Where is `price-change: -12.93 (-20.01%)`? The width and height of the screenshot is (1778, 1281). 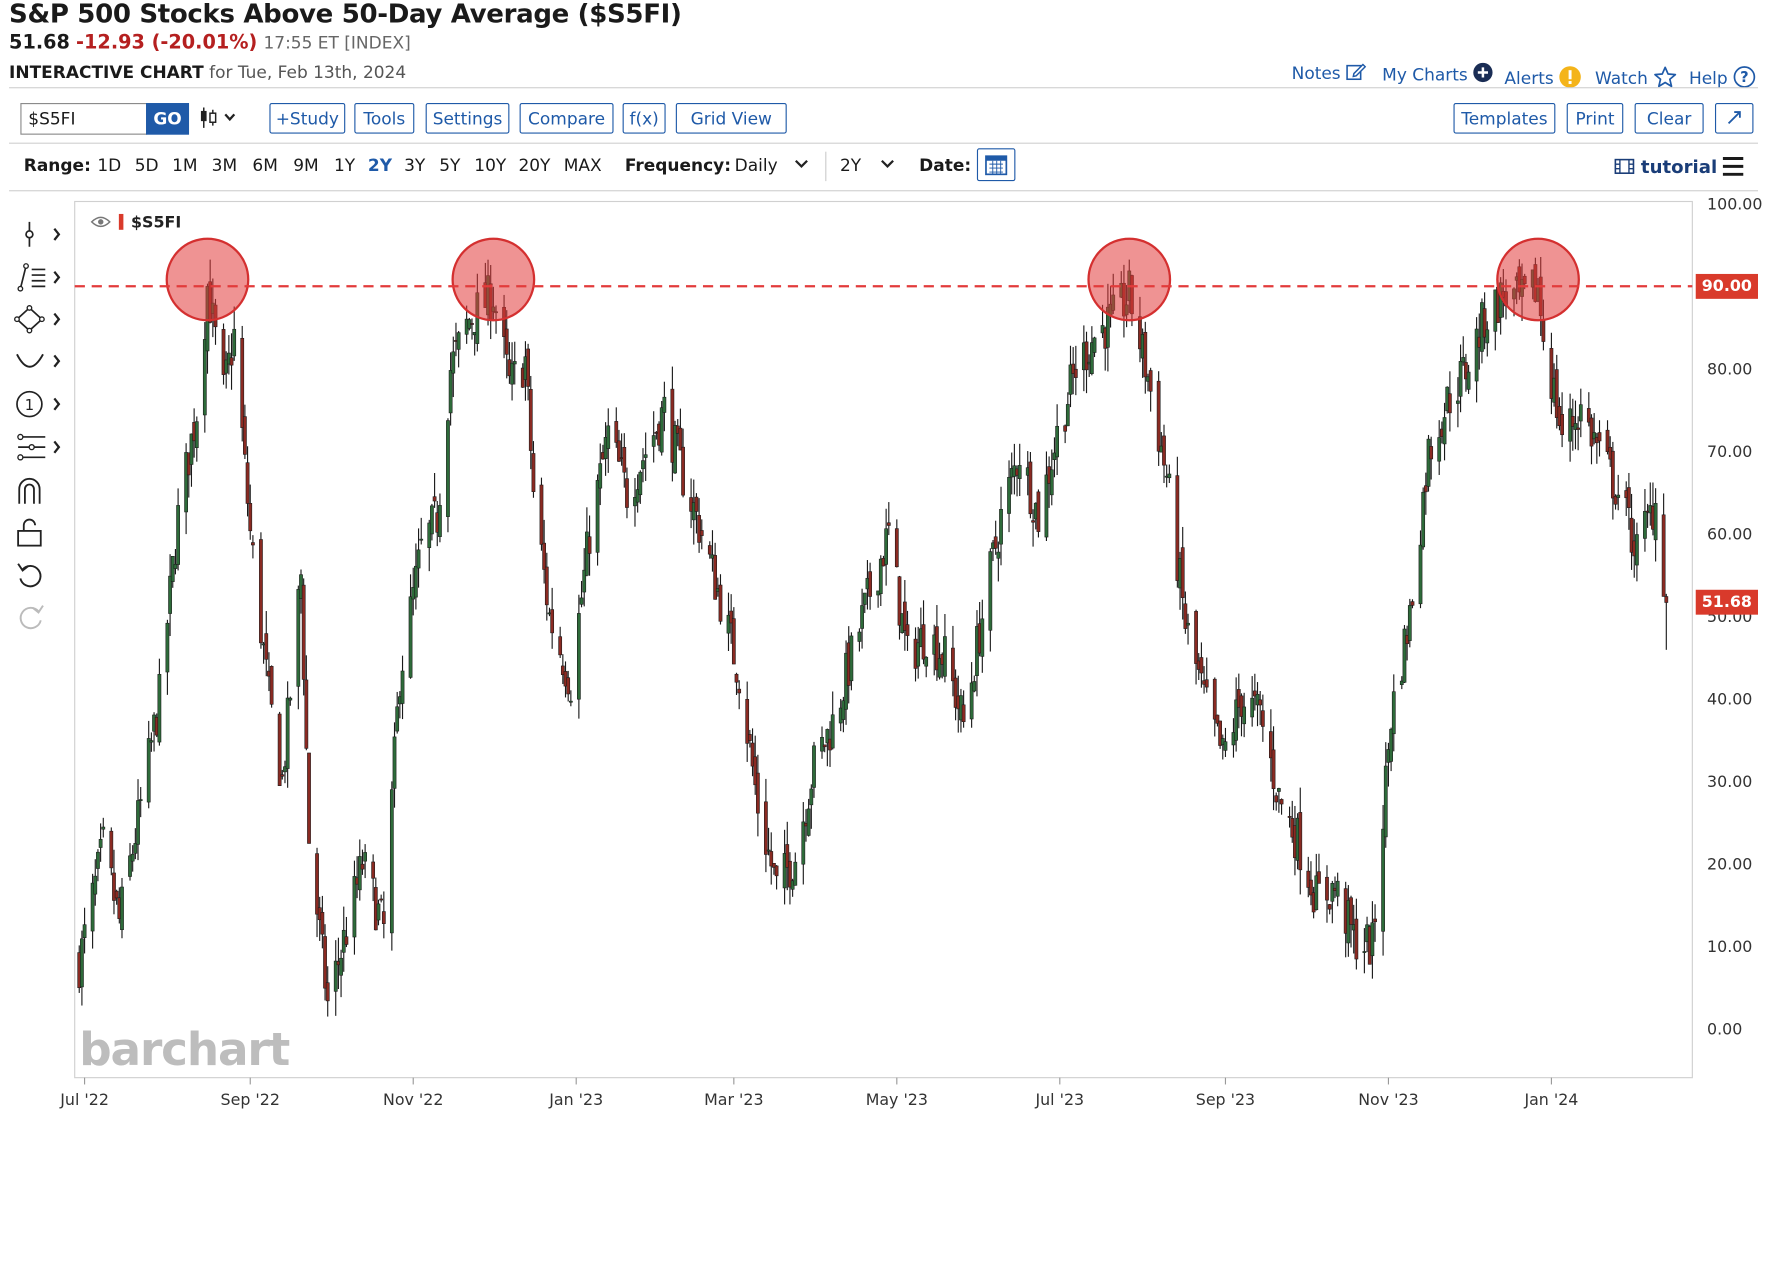
price-change: -12.93 (-20.01%) is located at coordinates (167, 43).